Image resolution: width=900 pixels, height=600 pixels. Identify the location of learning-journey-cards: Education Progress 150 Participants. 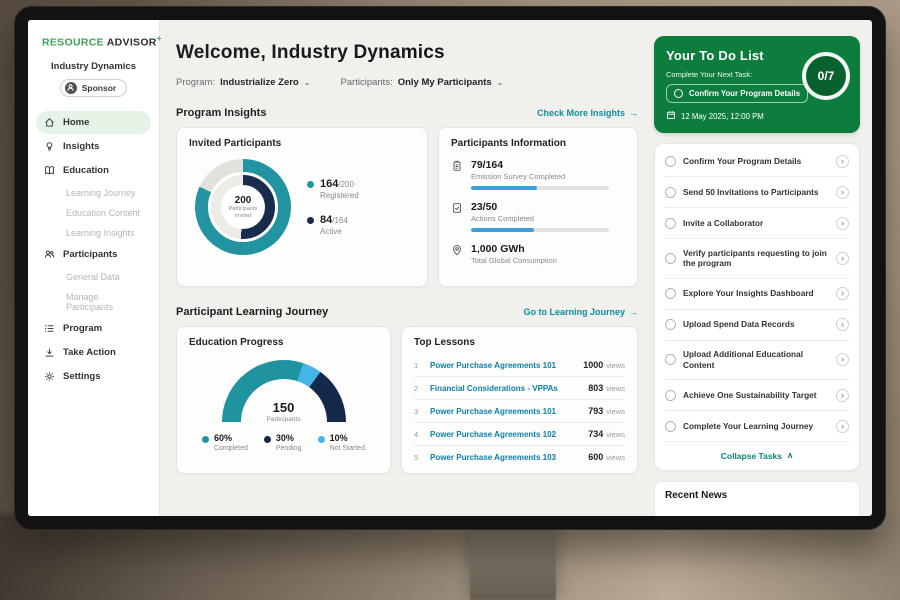
(407, 400).